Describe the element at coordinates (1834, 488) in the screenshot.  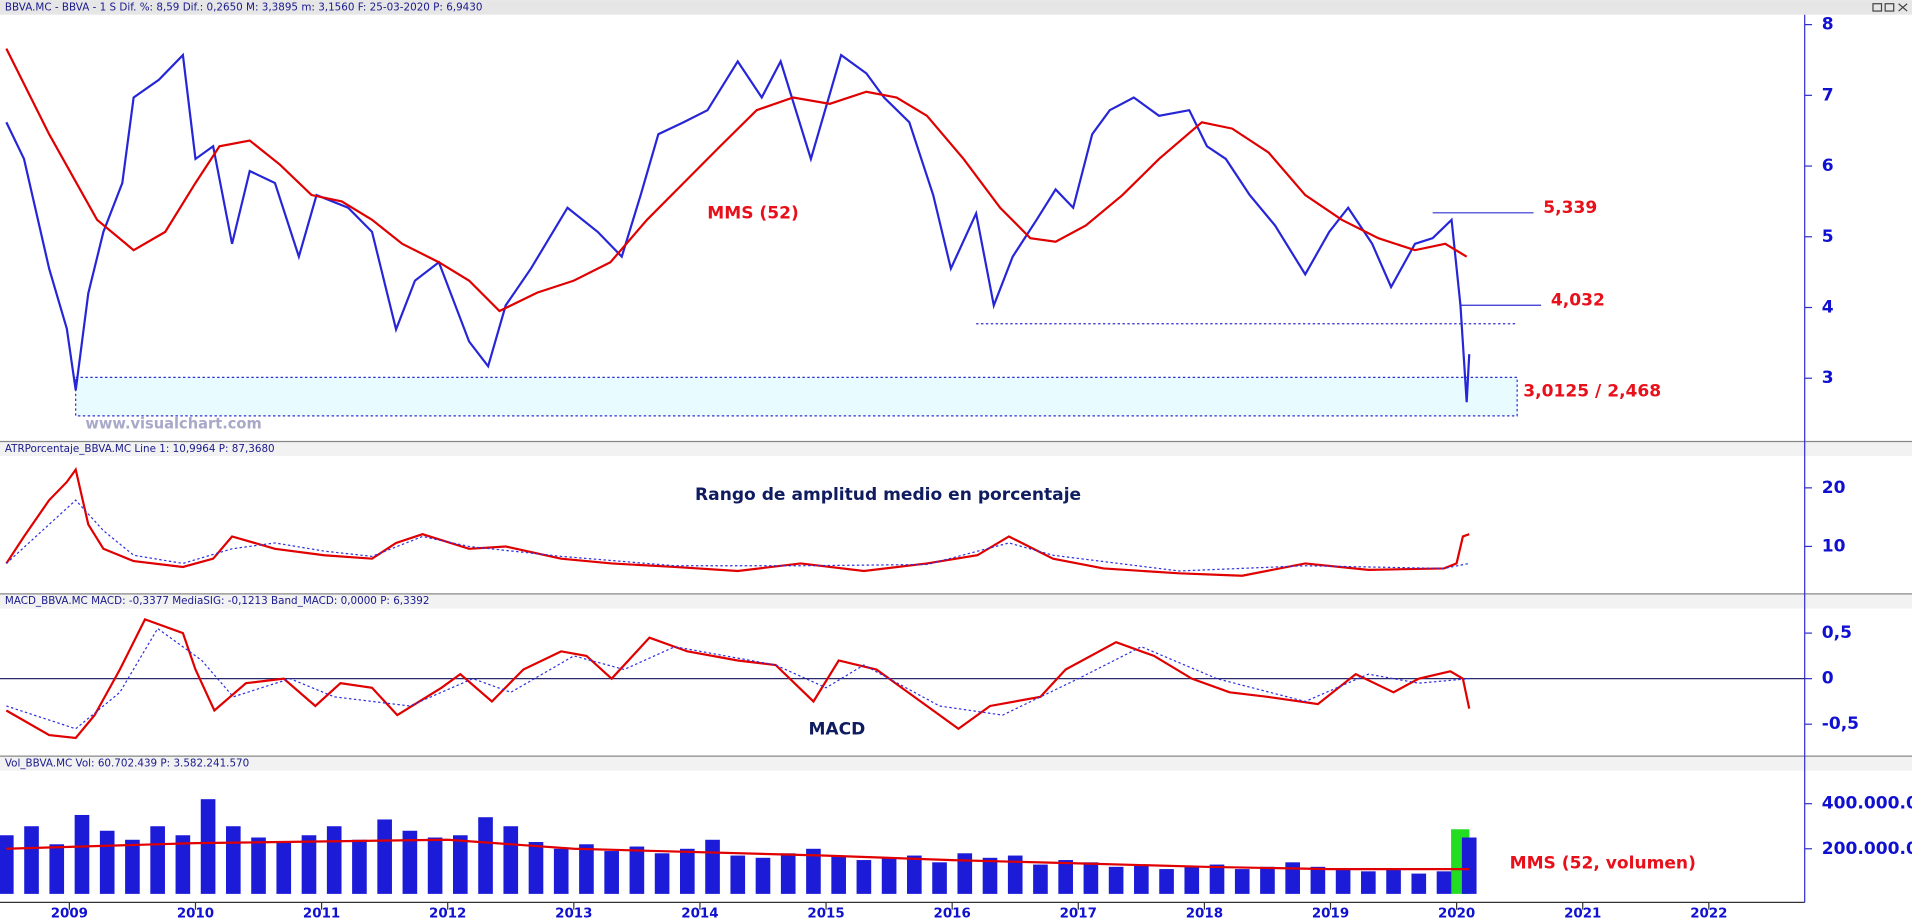
I see `y-tick-label: 20` at that location.